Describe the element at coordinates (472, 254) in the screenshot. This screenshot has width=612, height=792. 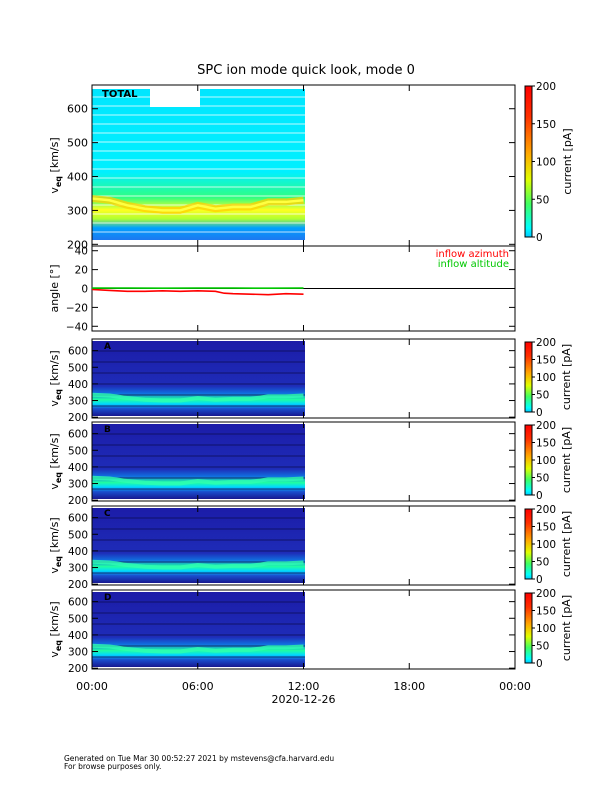
I see `legend-azimuth: inflow azimuth` at that location.